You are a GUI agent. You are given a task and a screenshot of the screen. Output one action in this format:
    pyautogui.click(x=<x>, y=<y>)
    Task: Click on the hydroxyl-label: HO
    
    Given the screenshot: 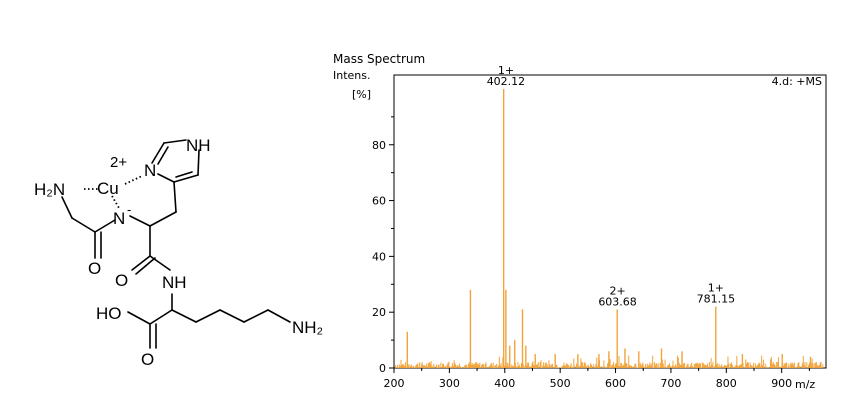 What is the action you would take?
    pyautogui.click(x=109, y=313)
    